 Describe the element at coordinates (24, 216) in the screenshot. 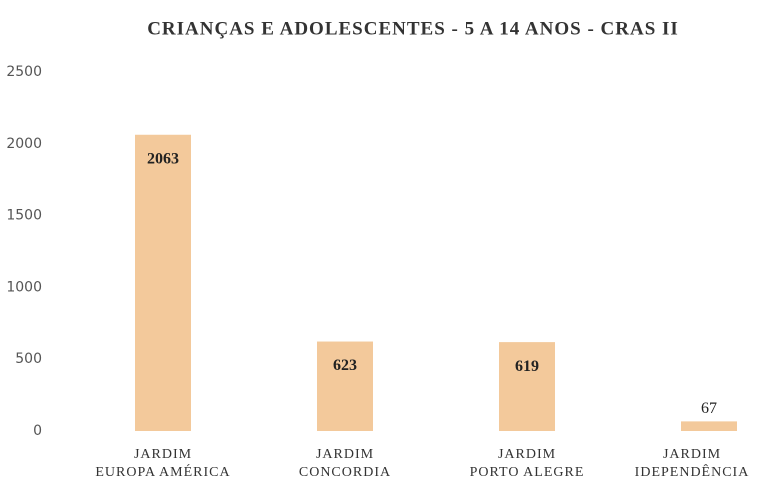

I see `y-tick-label: 1500` at that location.